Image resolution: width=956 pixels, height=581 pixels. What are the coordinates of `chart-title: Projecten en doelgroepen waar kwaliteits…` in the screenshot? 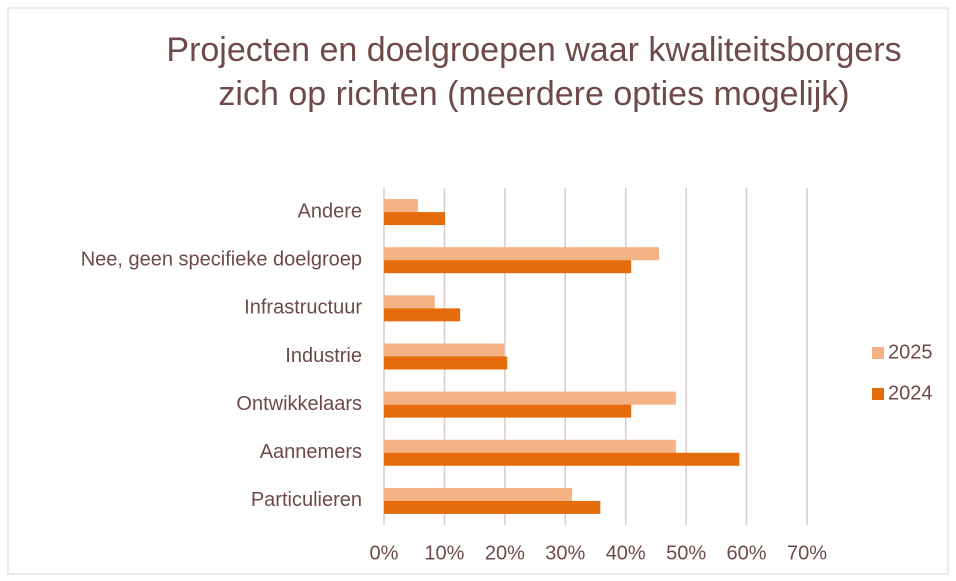 It's located at (534, 72).